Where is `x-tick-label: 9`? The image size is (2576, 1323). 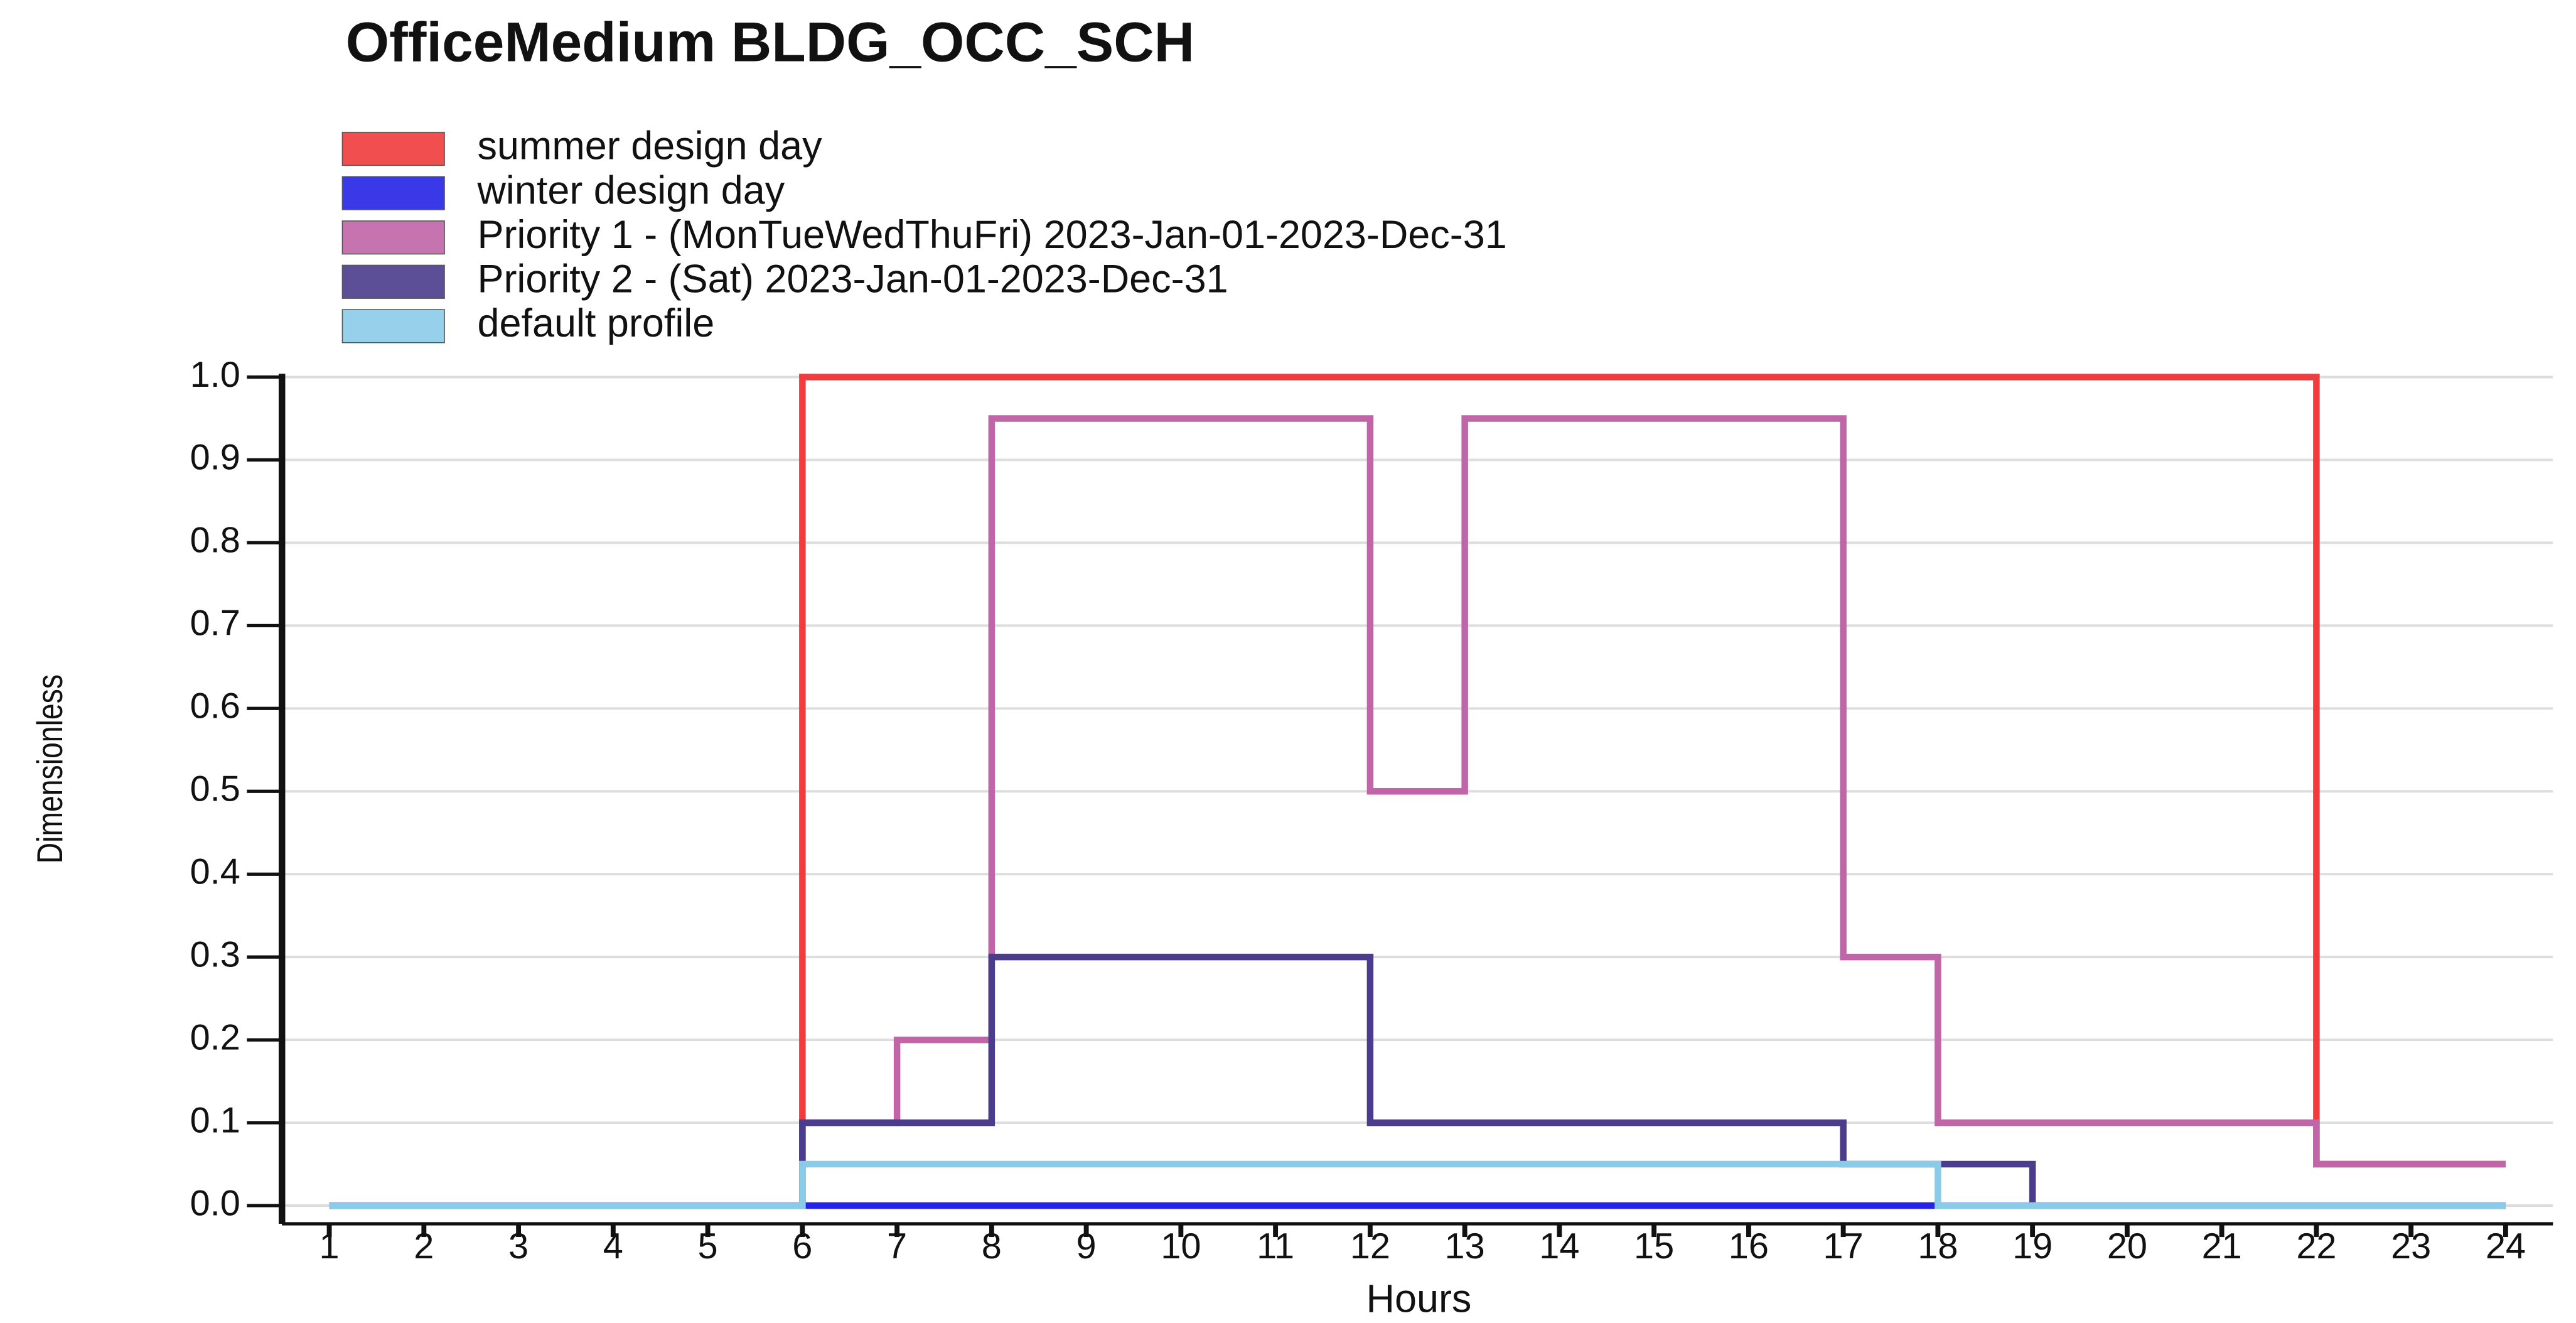
x-tick-label: 9 is located at coordinates (1086, 1246).